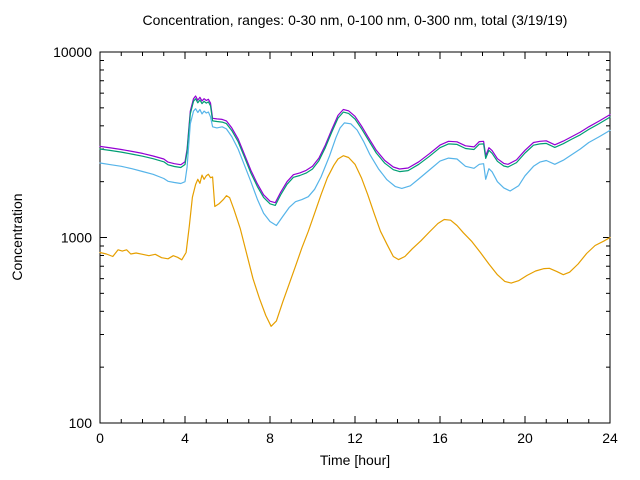 The width and height of the screenshot is (640, 480). What do you see at coordinates (81, 423) in the screenshot?
I see `y-tick-label: 100` at bounding box center [81, 423].